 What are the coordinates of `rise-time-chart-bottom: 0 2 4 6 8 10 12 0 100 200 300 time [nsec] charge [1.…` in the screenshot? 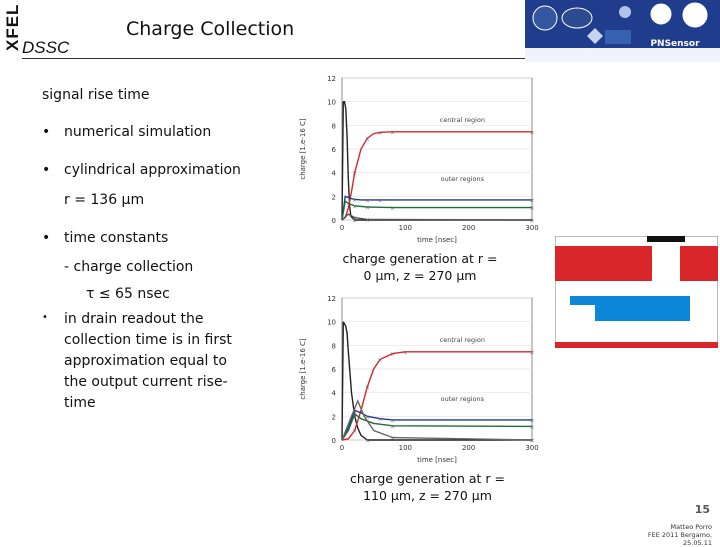 It's located at (419, 379).